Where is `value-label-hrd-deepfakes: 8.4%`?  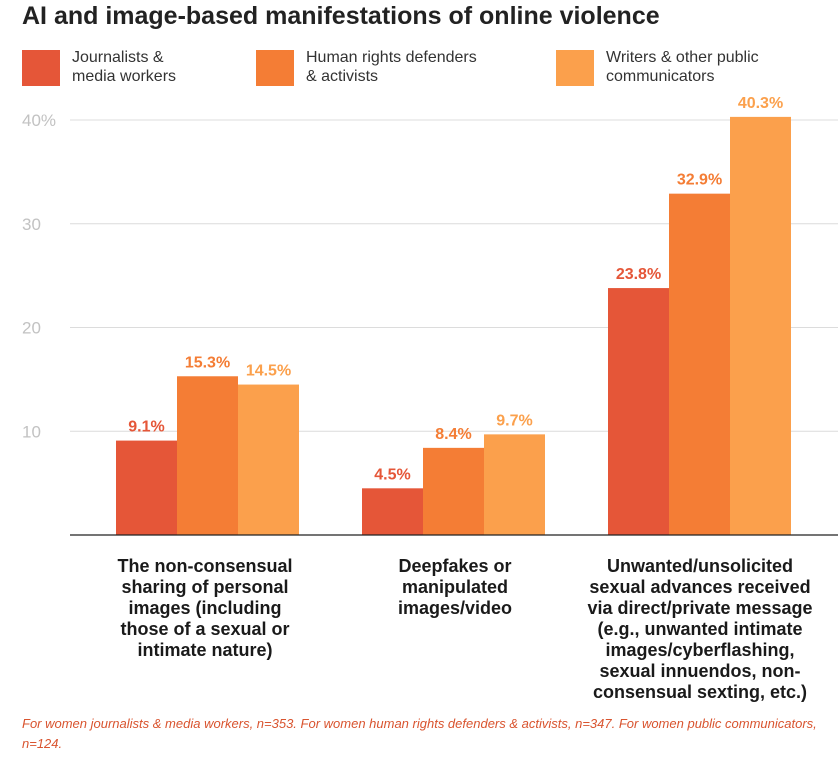
value-label-hrd-deepfakes: 8.4% is located at coordinates (453, 434).